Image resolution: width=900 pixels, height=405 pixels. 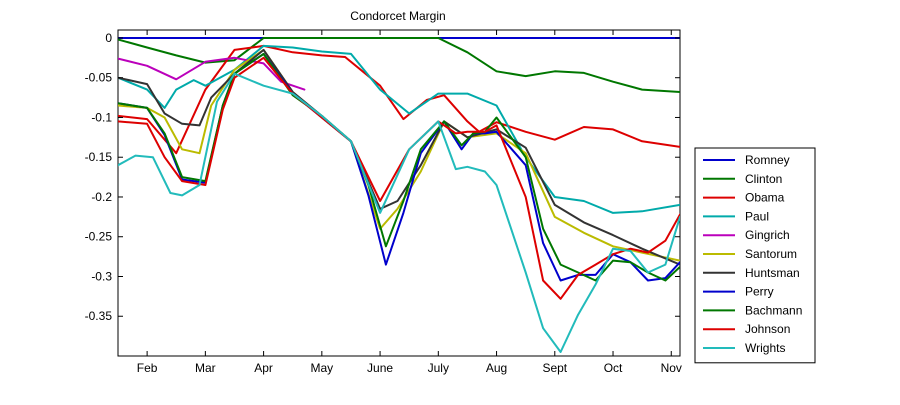 What do you see at coordinates (671, 368) in the screenshot?
I see `x-tick-label: Nov` at bounding box center [671, 368].